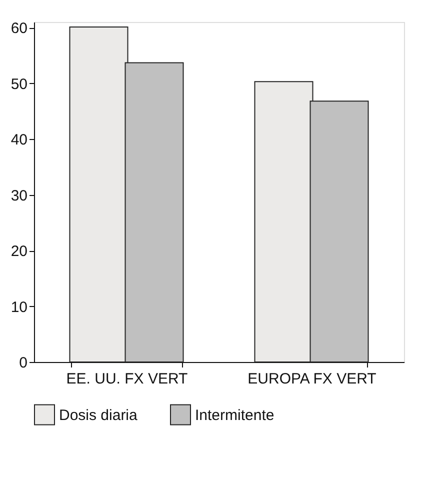 Image resolution: width=443 pixels, height=485 pixels. What do you see at coordinates (98, 415) in the screenshot?
I see `legend-label: Dosis diaria` at bounding box center [98, 415].